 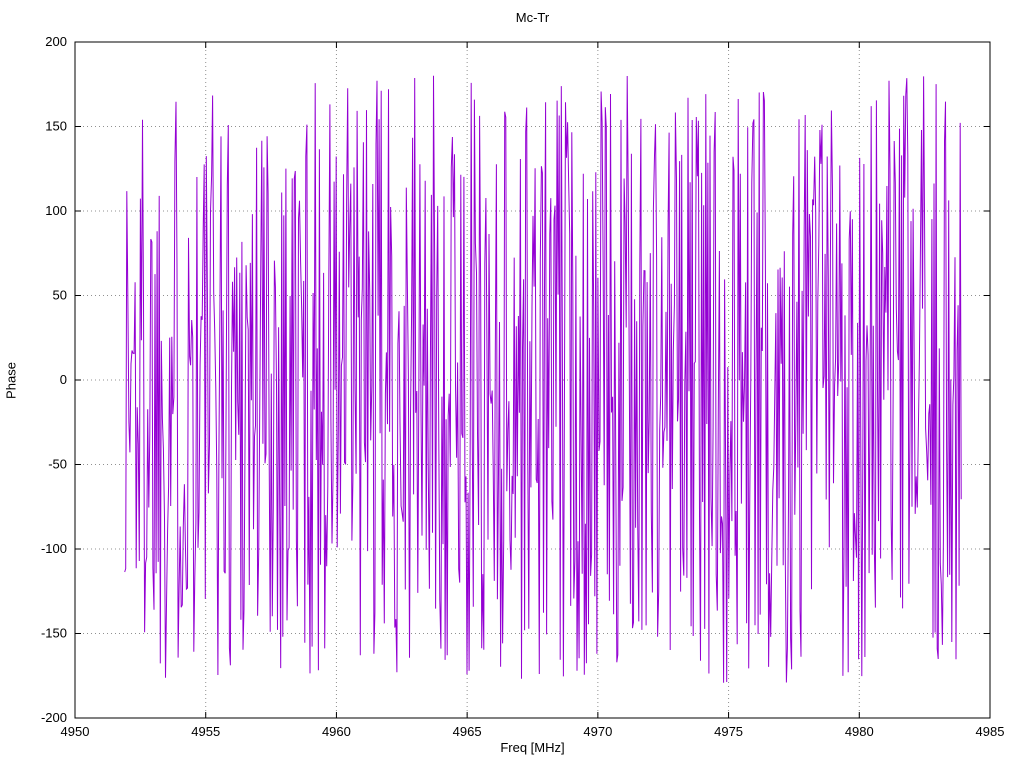 I want to click on x-tick-label: 4965, so click(x=467, y=731).